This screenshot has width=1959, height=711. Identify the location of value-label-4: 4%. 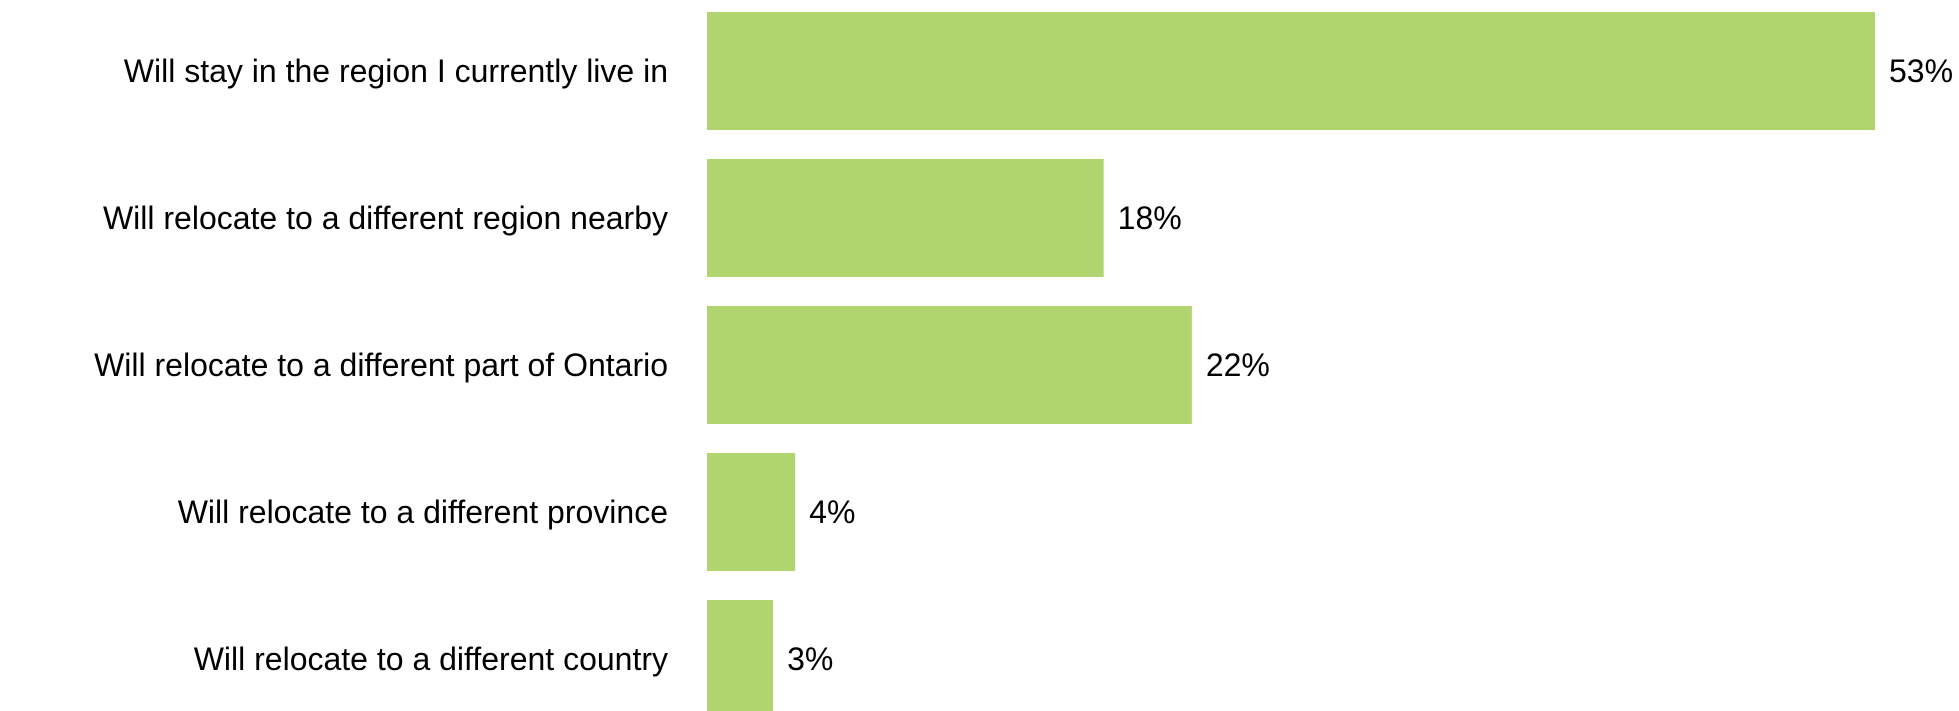
(832, 512).